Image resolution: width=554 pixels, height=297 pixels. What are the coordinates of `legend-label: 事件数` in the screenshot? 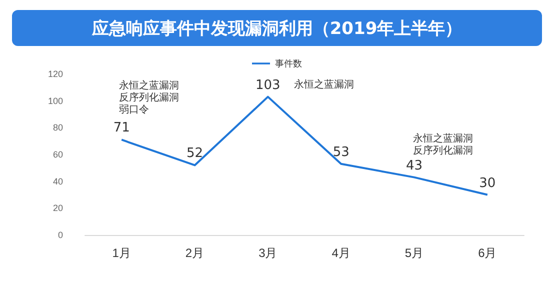 It's located at (288, 63).